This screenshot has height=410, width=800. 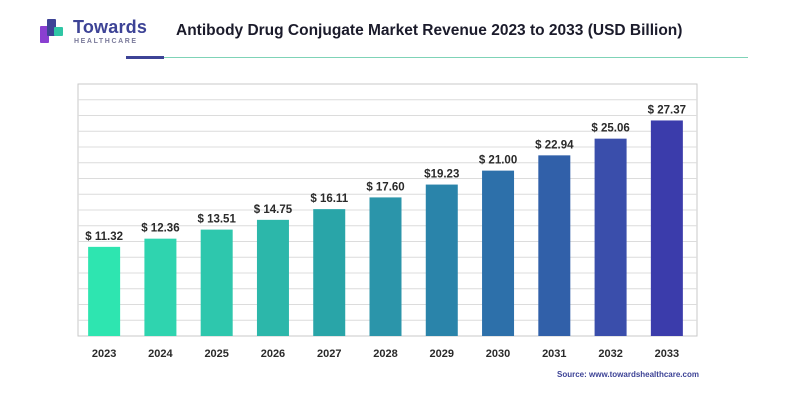 I want to click on x-tick-label-2032: 2032, so click(x=610, y=354).